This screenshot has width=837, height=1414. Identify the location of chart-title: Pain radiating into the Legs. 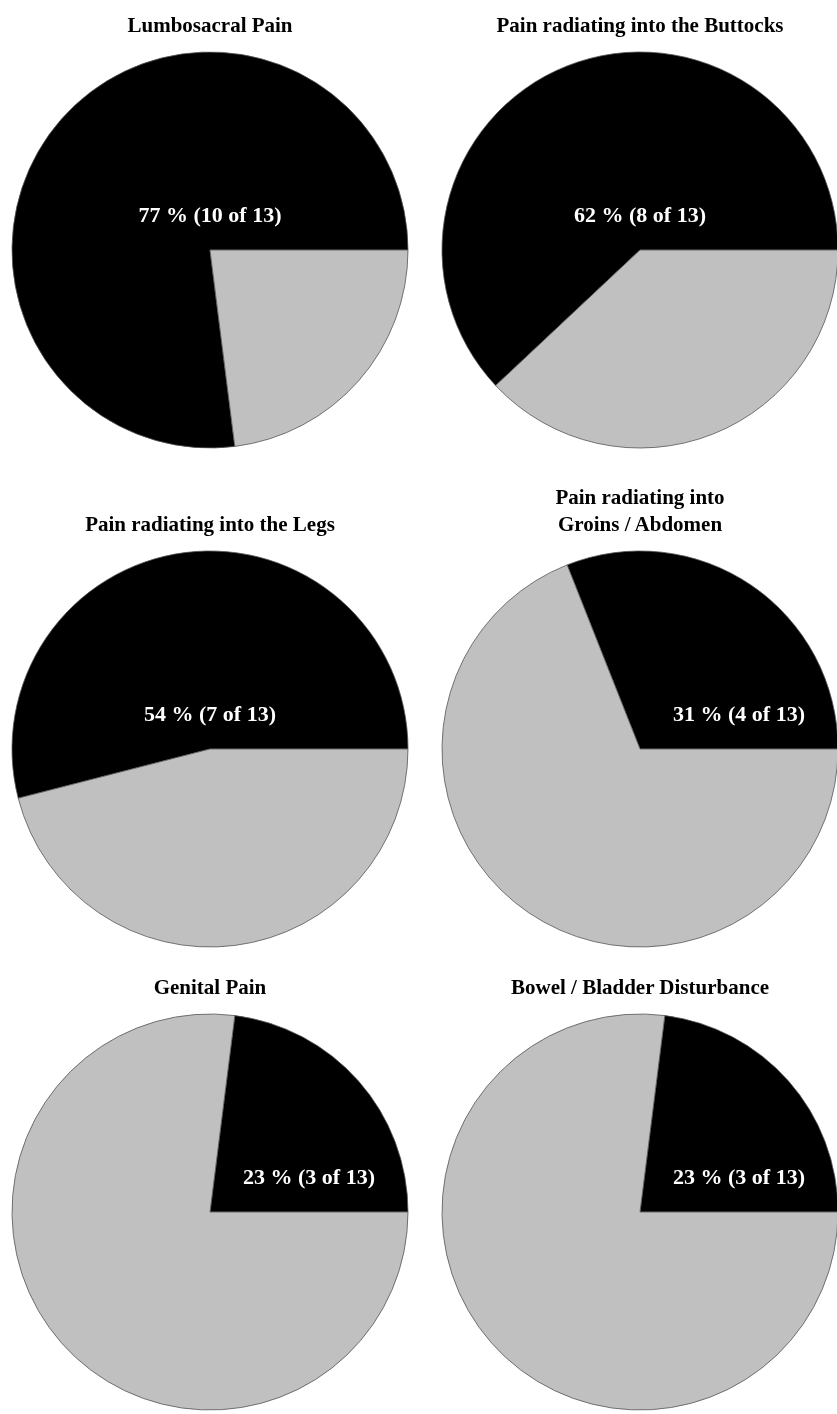
(210, 524).